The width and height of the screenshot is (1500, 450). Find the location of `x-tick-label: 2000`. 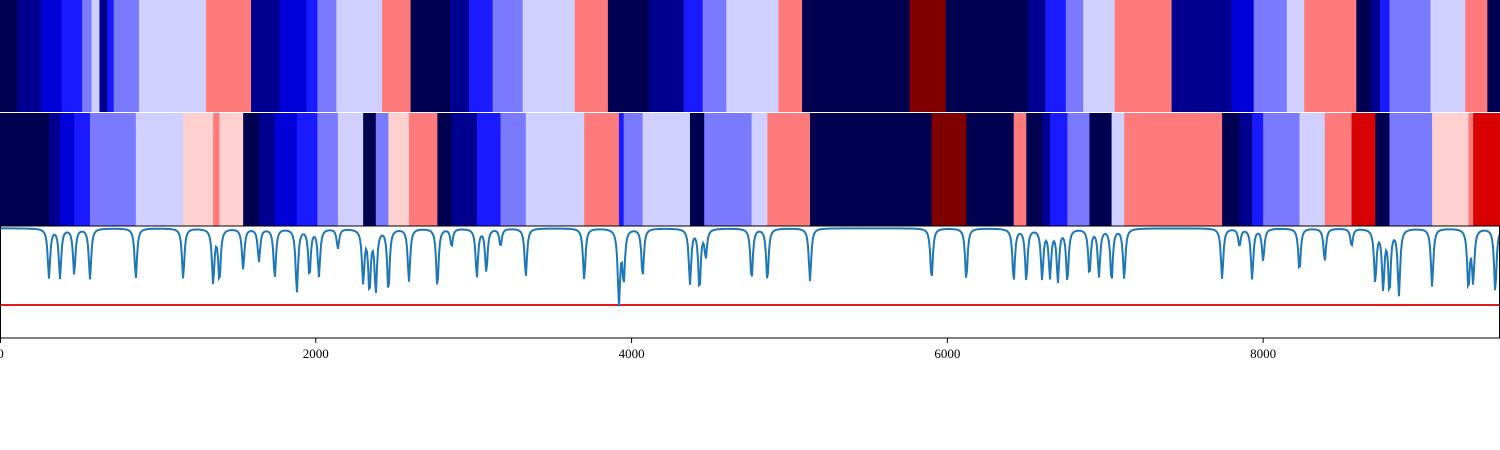

x-tick-label: 2000 is located at coordinates (316, 353).